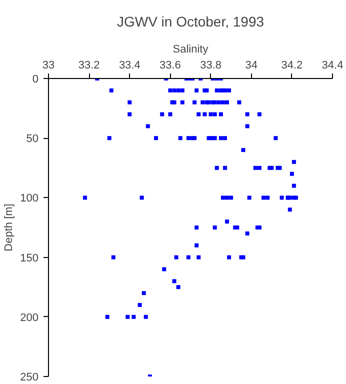  I want to click on x-tick-label: 34, so click(251, 66).